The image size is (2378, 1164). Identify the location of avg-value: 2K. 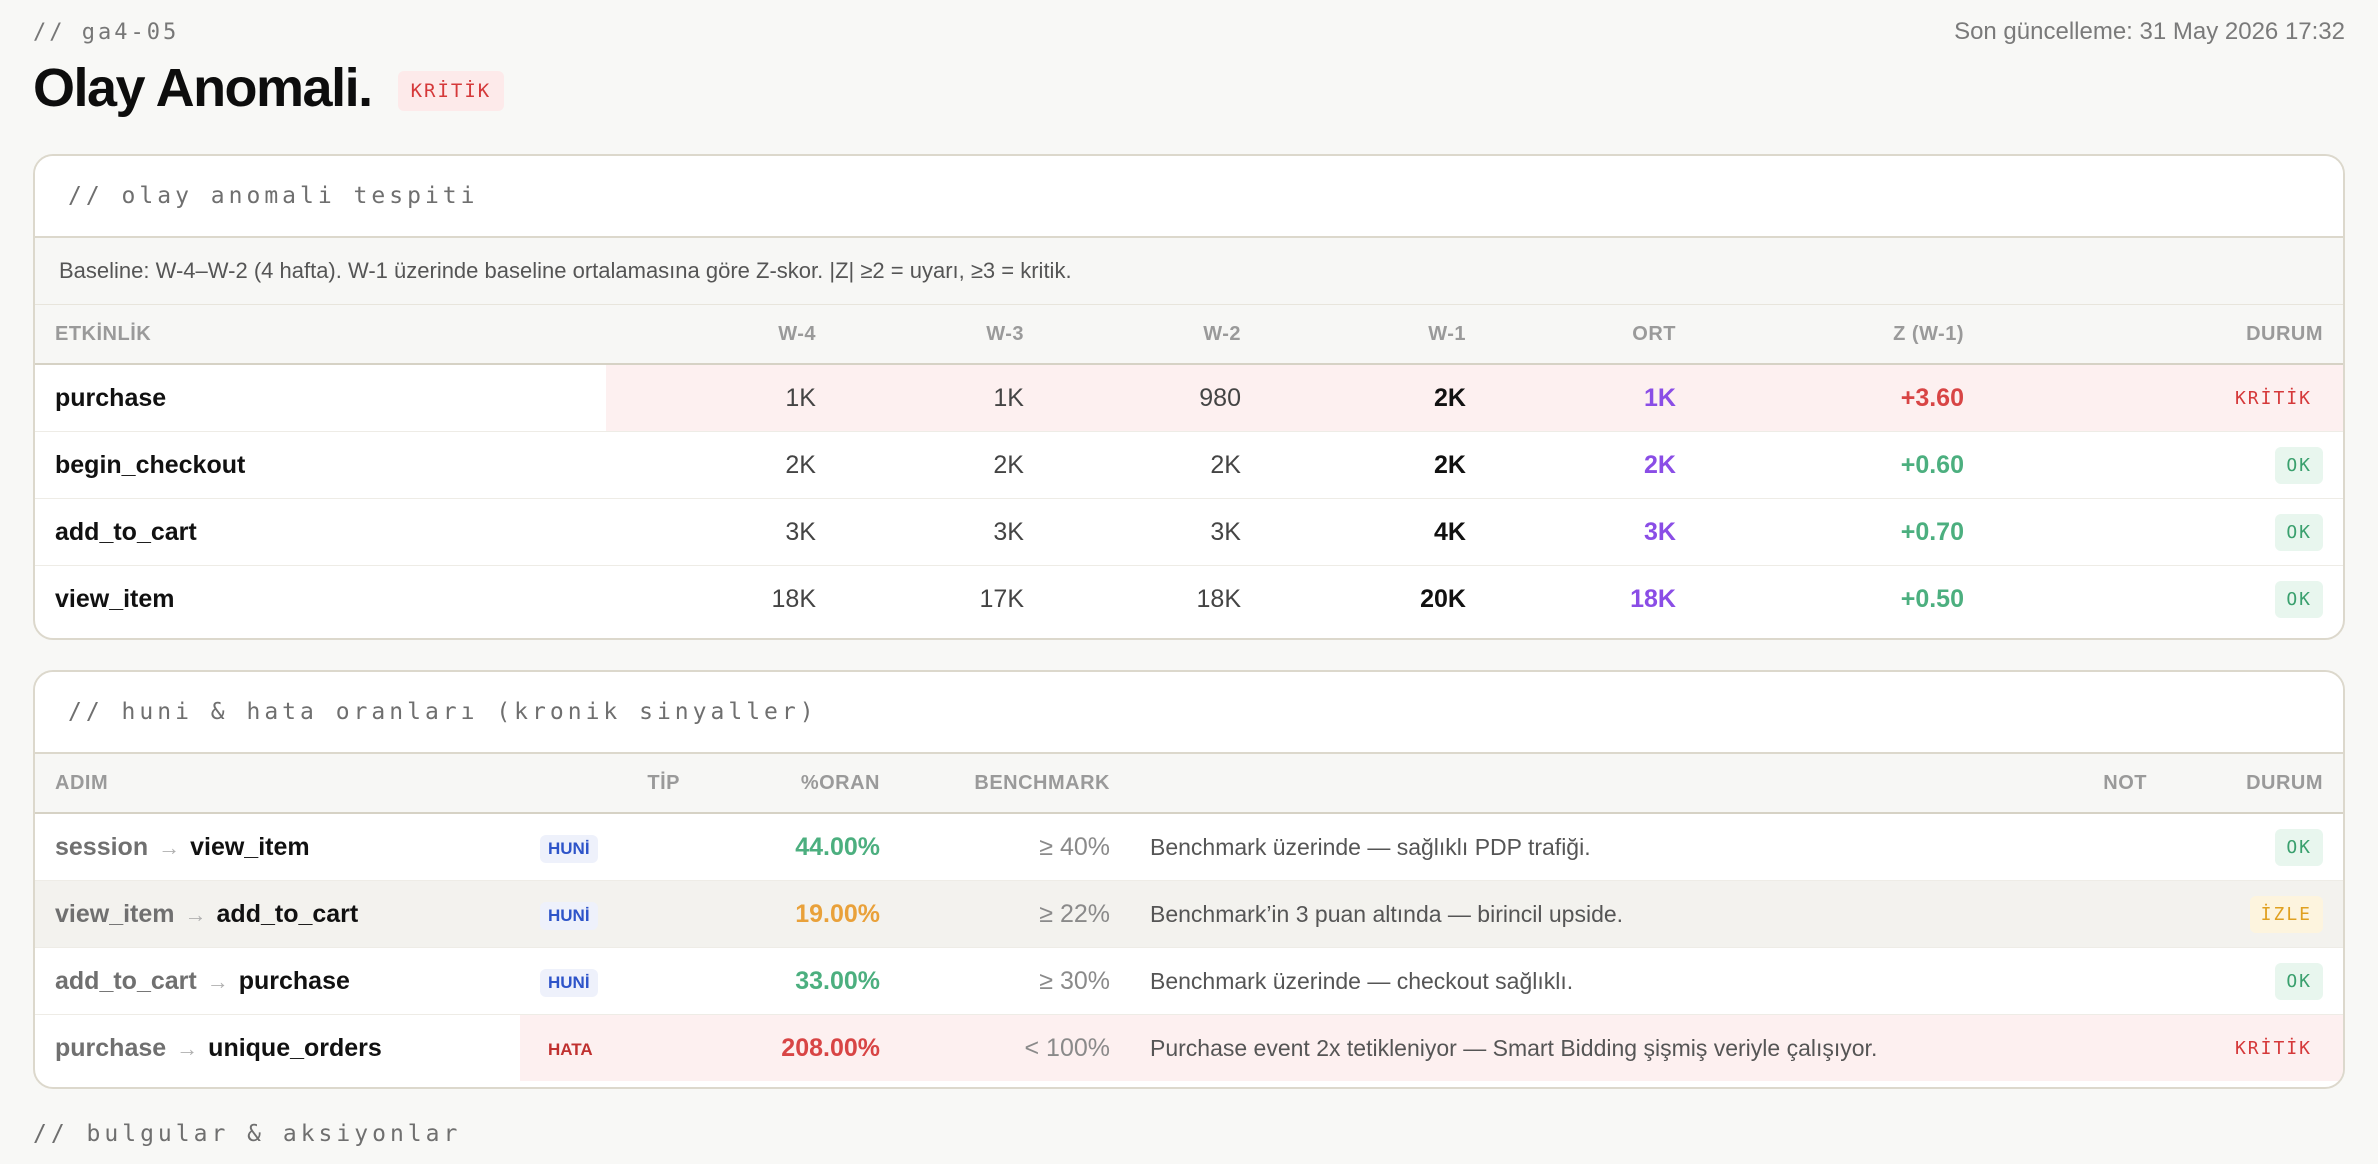
(1591, 465).